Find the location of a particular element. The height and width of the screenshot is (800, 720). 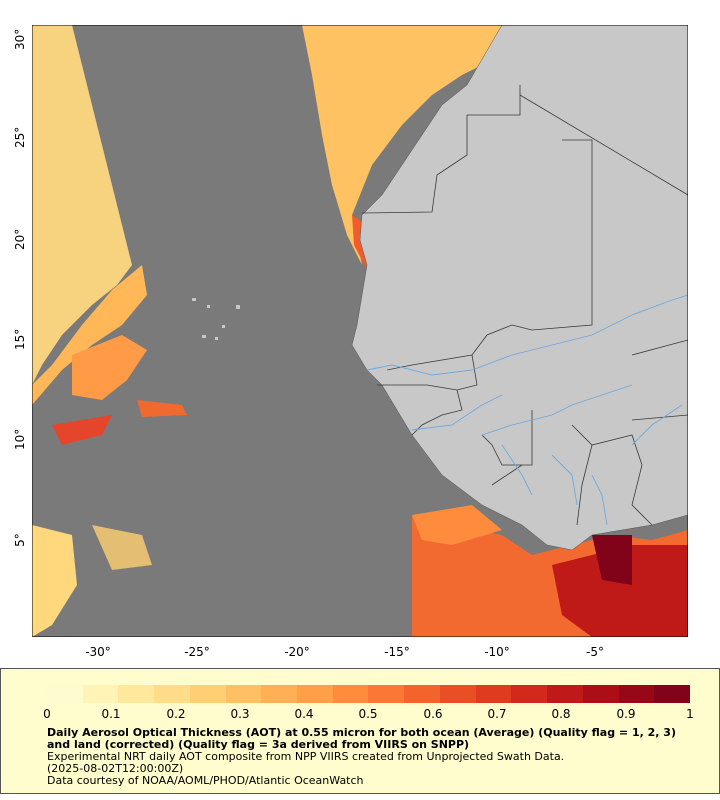

lon-label-15: -15° is located at coordinates (397, 652).